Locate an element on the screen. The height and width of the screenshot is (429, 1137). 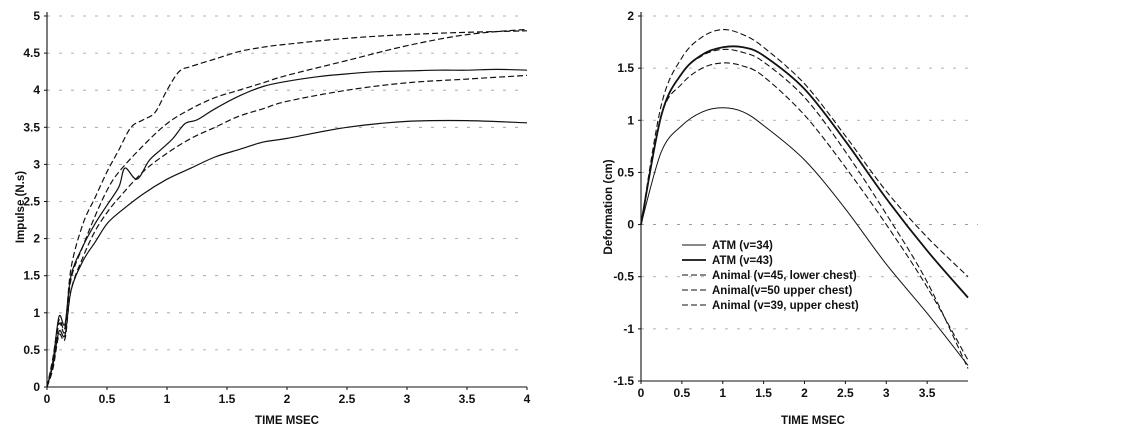
y-tick-label: 4 is located at coordinates (36, 90).